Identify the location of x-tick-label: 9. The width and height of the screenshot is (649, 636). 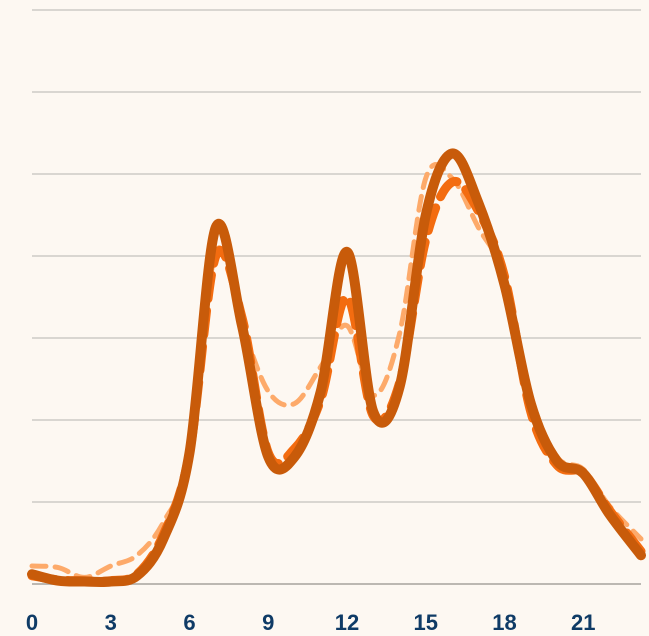
(268, 622).